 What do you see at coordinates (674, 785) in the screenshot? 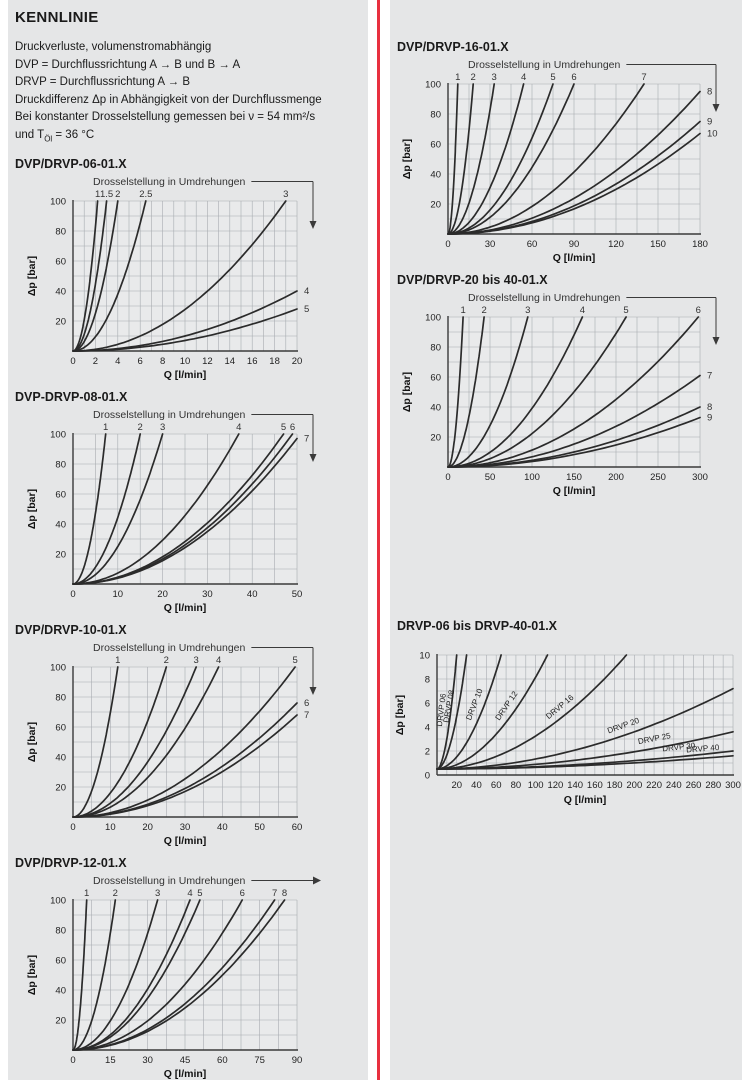
I see `svg-text: 240` at bounding box center [674, 785].